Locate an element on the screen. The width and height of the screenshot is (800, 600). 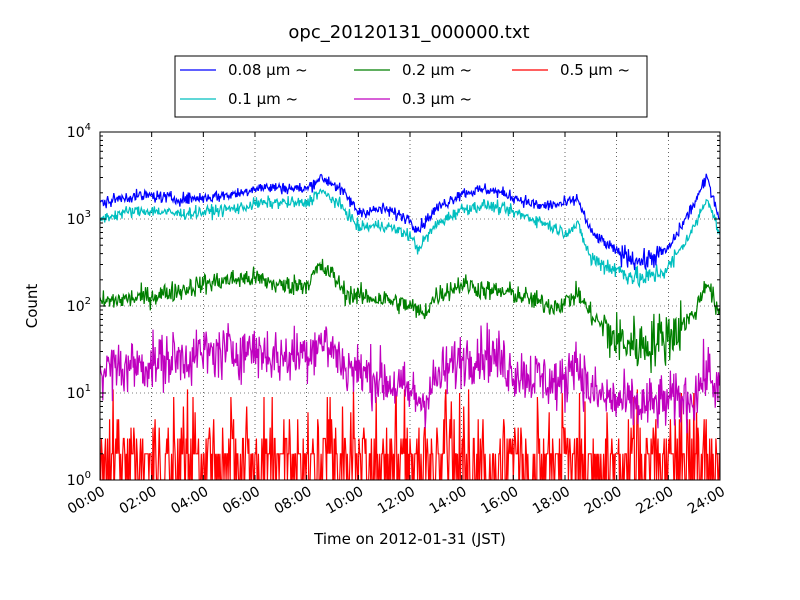
legend-label: 0.08 μm ~ is located at coordinates (268, 70).